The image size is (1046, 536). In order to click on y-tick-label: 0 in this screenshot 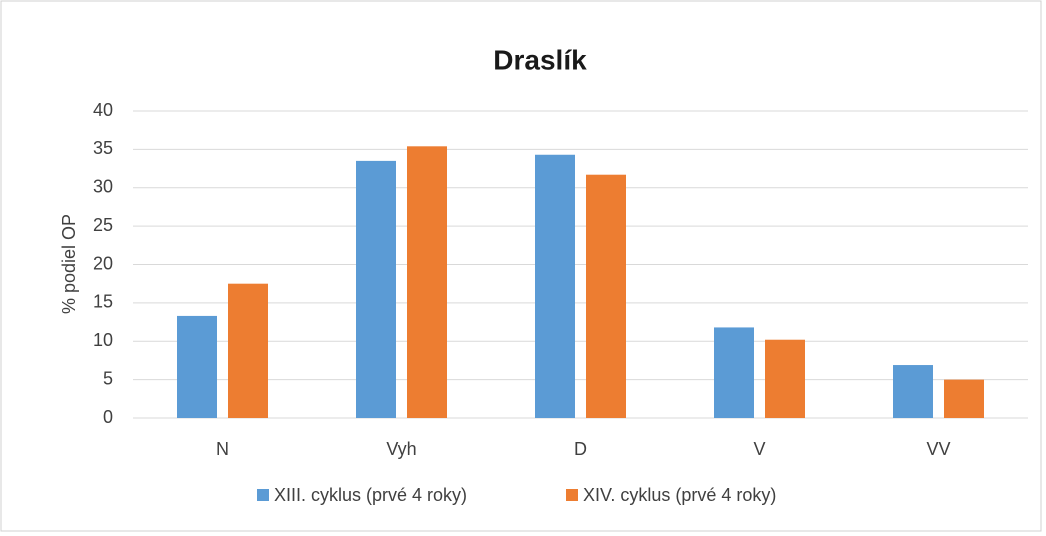, I will do `click(108, 417)`.